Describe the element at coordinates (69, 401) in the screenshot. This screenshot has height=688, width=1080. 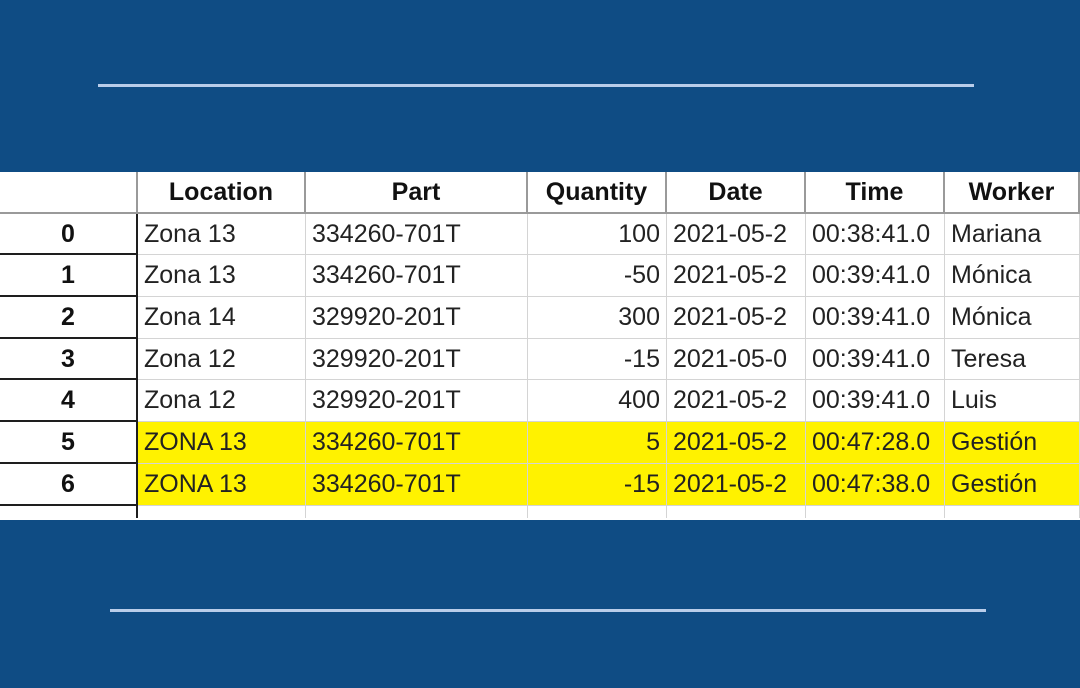
I see `row-index: 4` at that location.